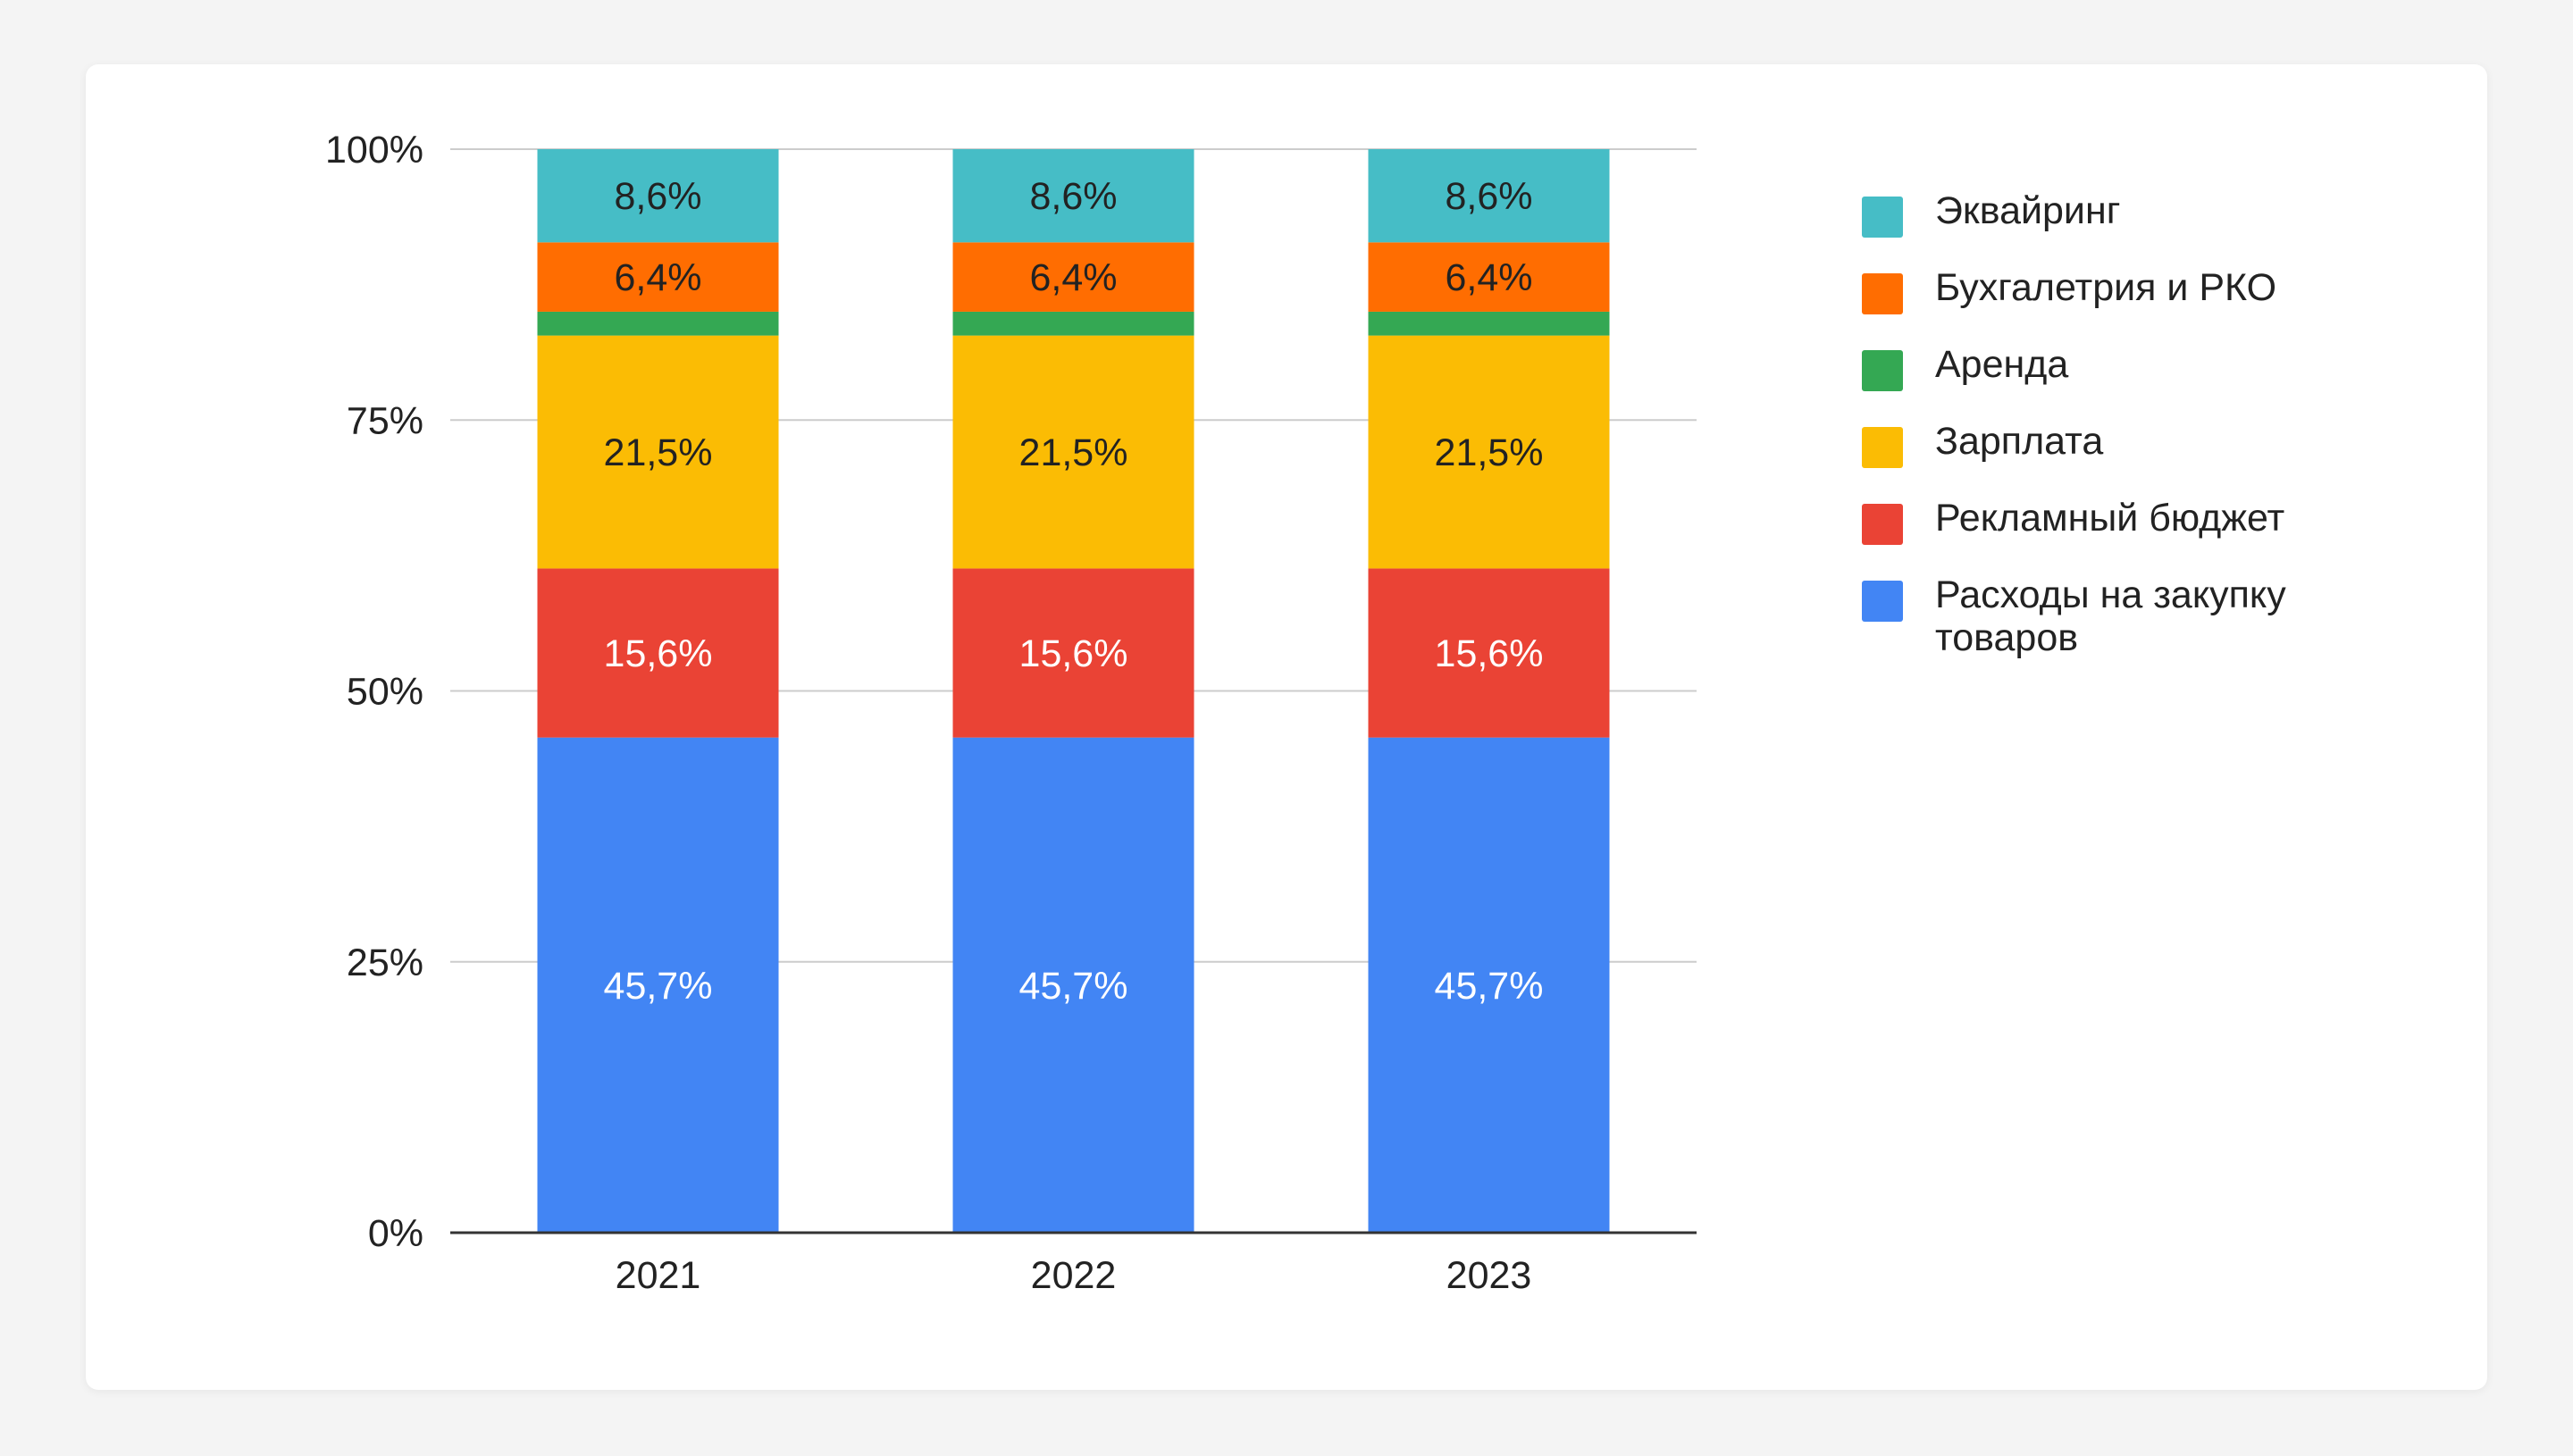 The width and height of the screenshot is (2573, 1456). Describe the element at coordinates (2002, 364) in the screenshot. I see `legend-label: Аренда` at that location.